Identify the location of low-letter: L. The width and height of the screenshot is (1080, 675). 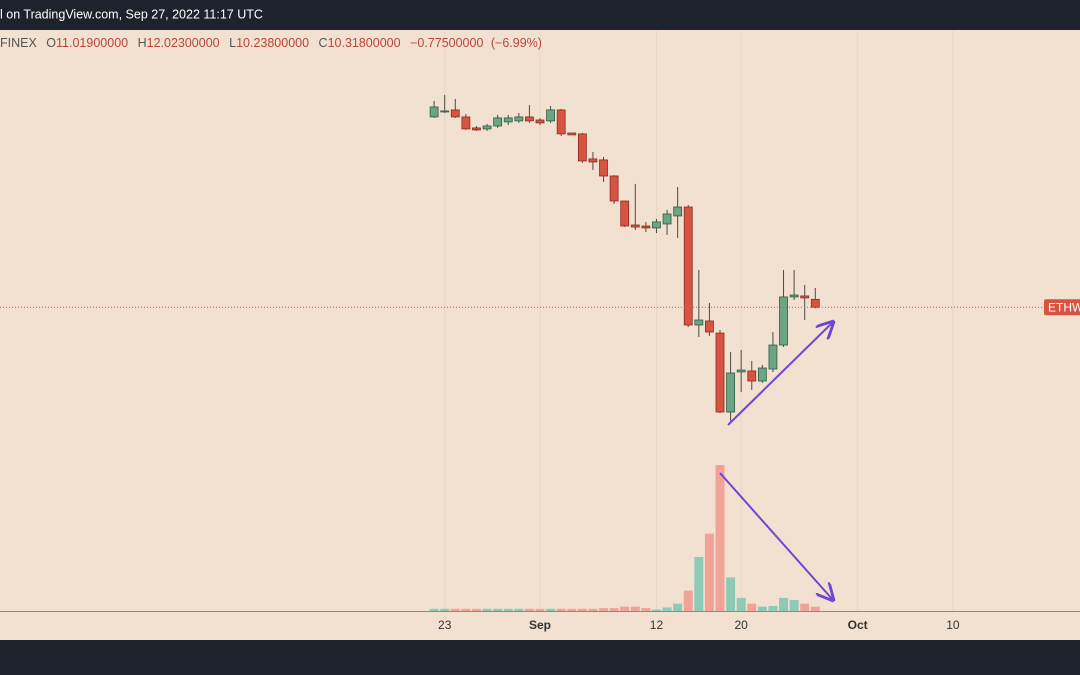
(232, 43).